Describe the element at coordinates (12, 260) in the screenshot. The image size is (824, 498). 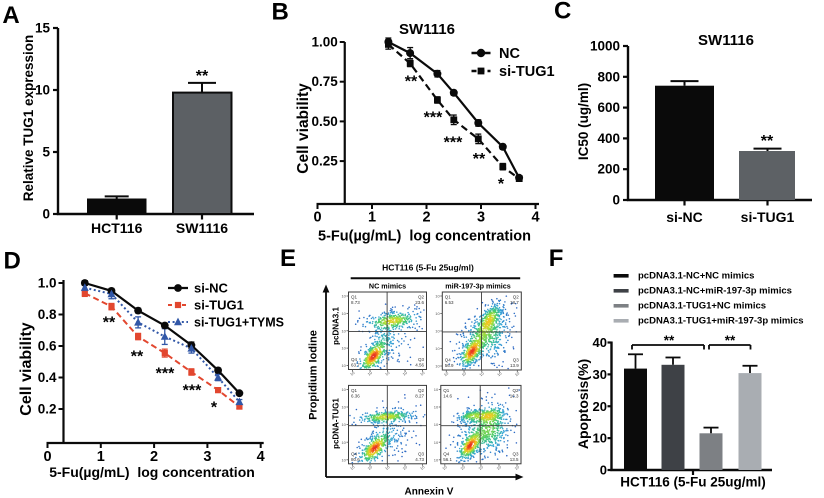
I see `svg-text: D` at that location.